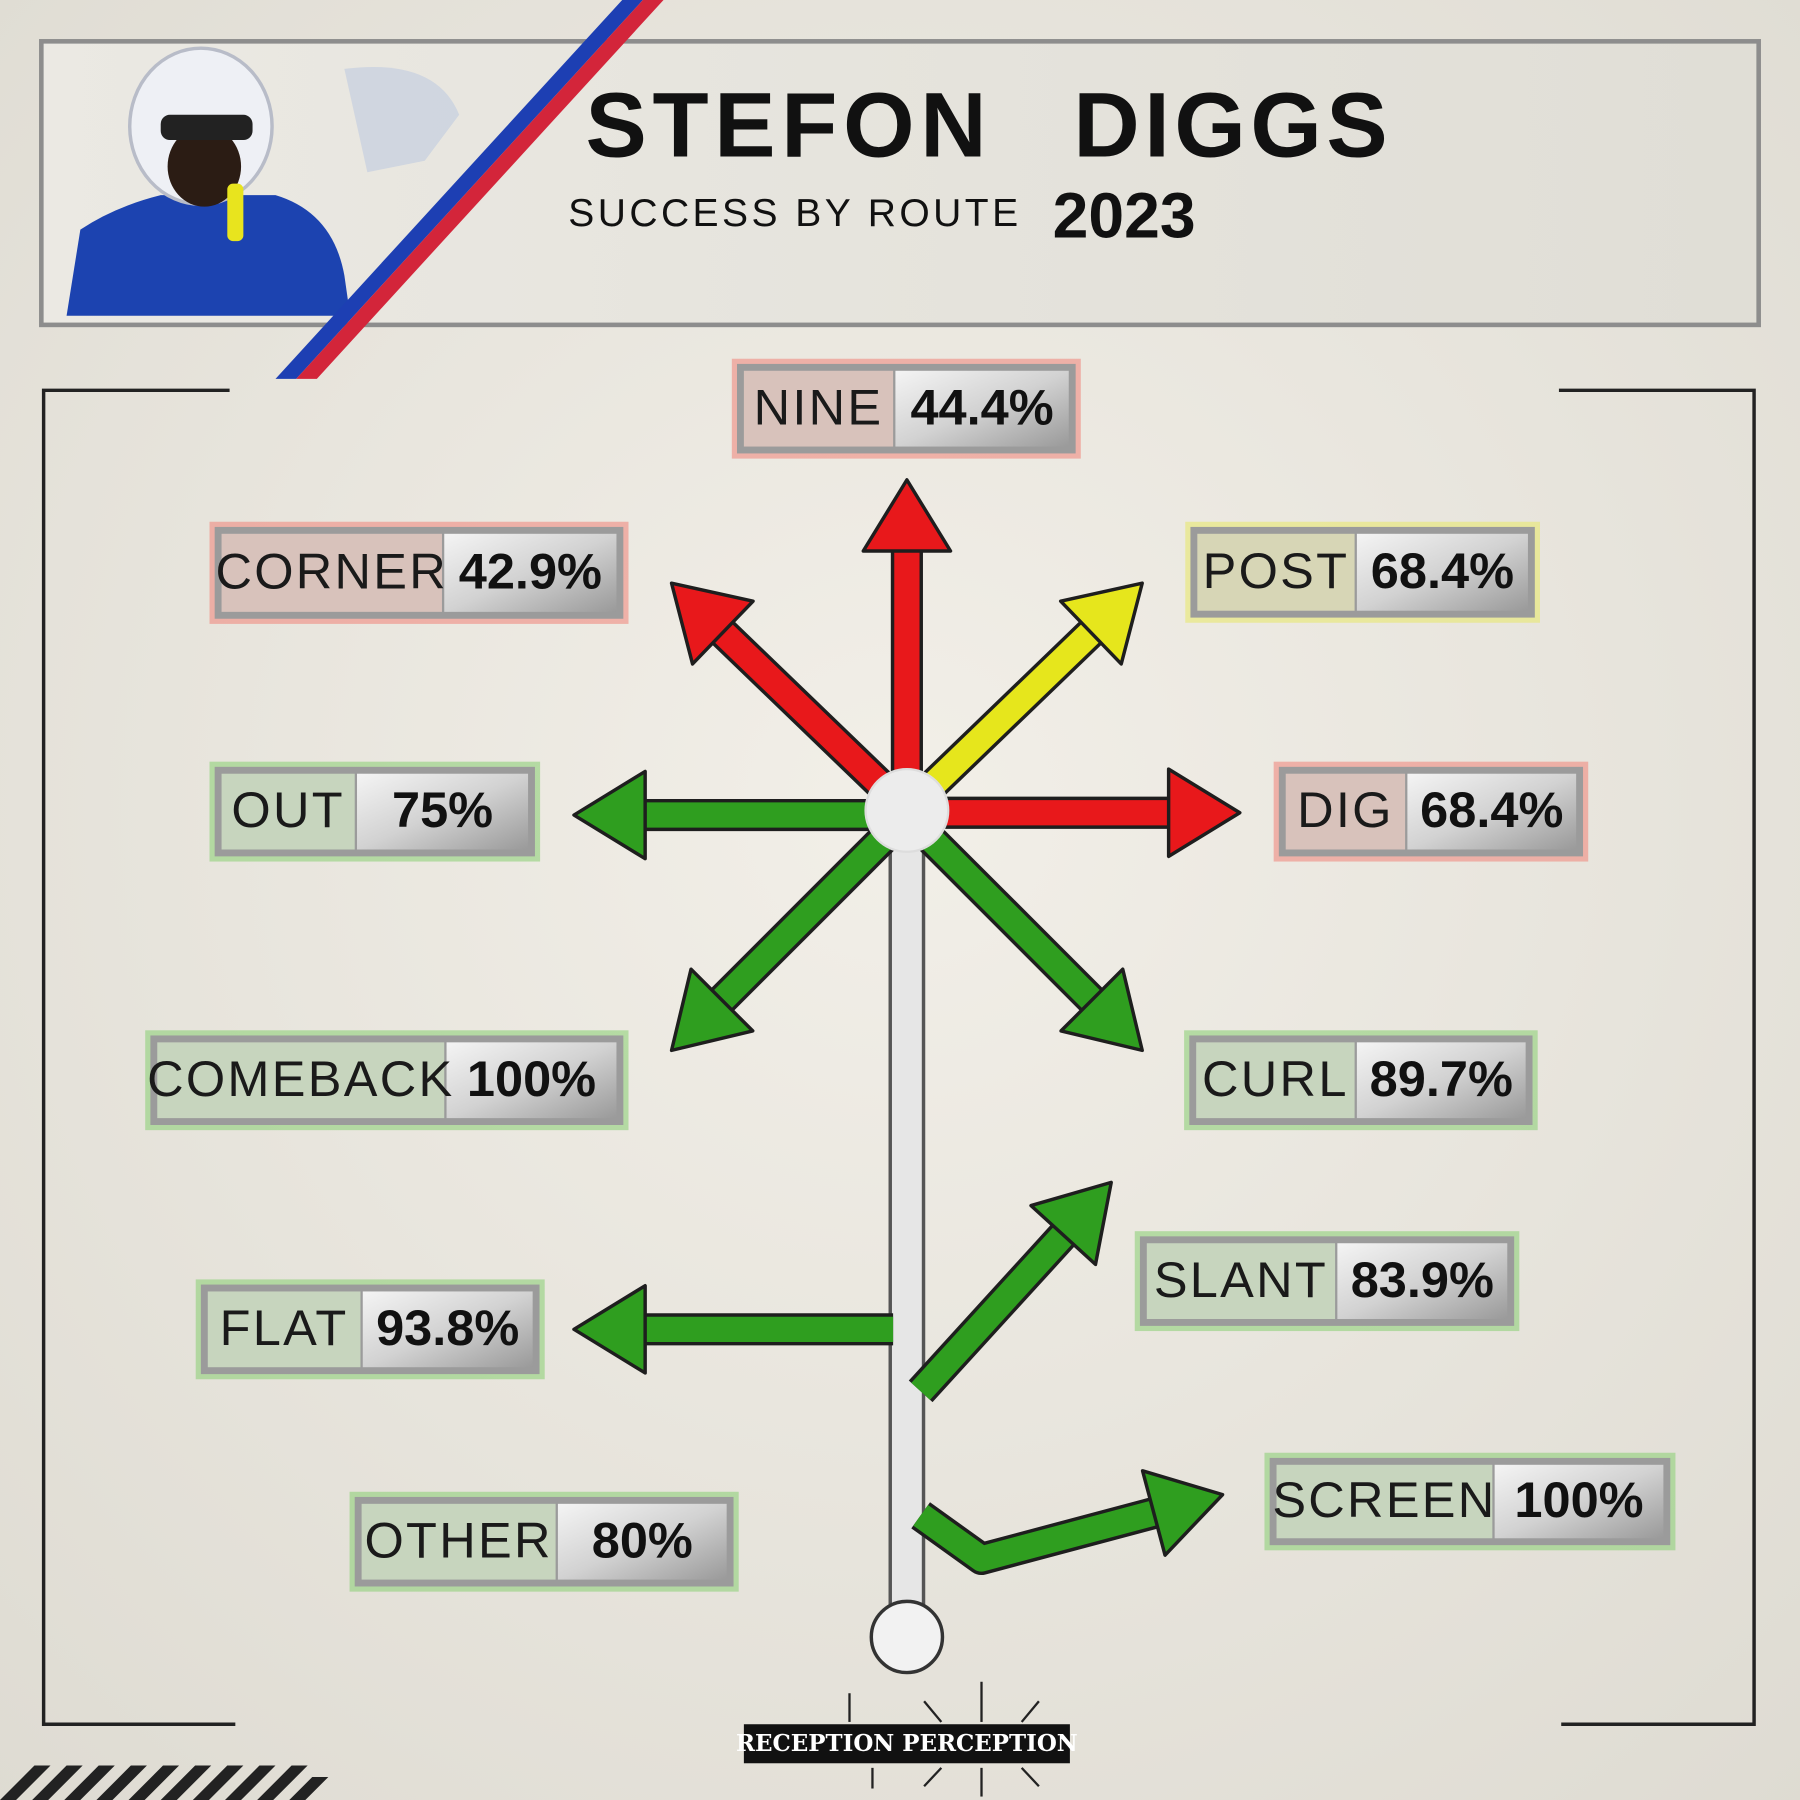  I want to click on route-name: SLANT, so click(1241, 1279).